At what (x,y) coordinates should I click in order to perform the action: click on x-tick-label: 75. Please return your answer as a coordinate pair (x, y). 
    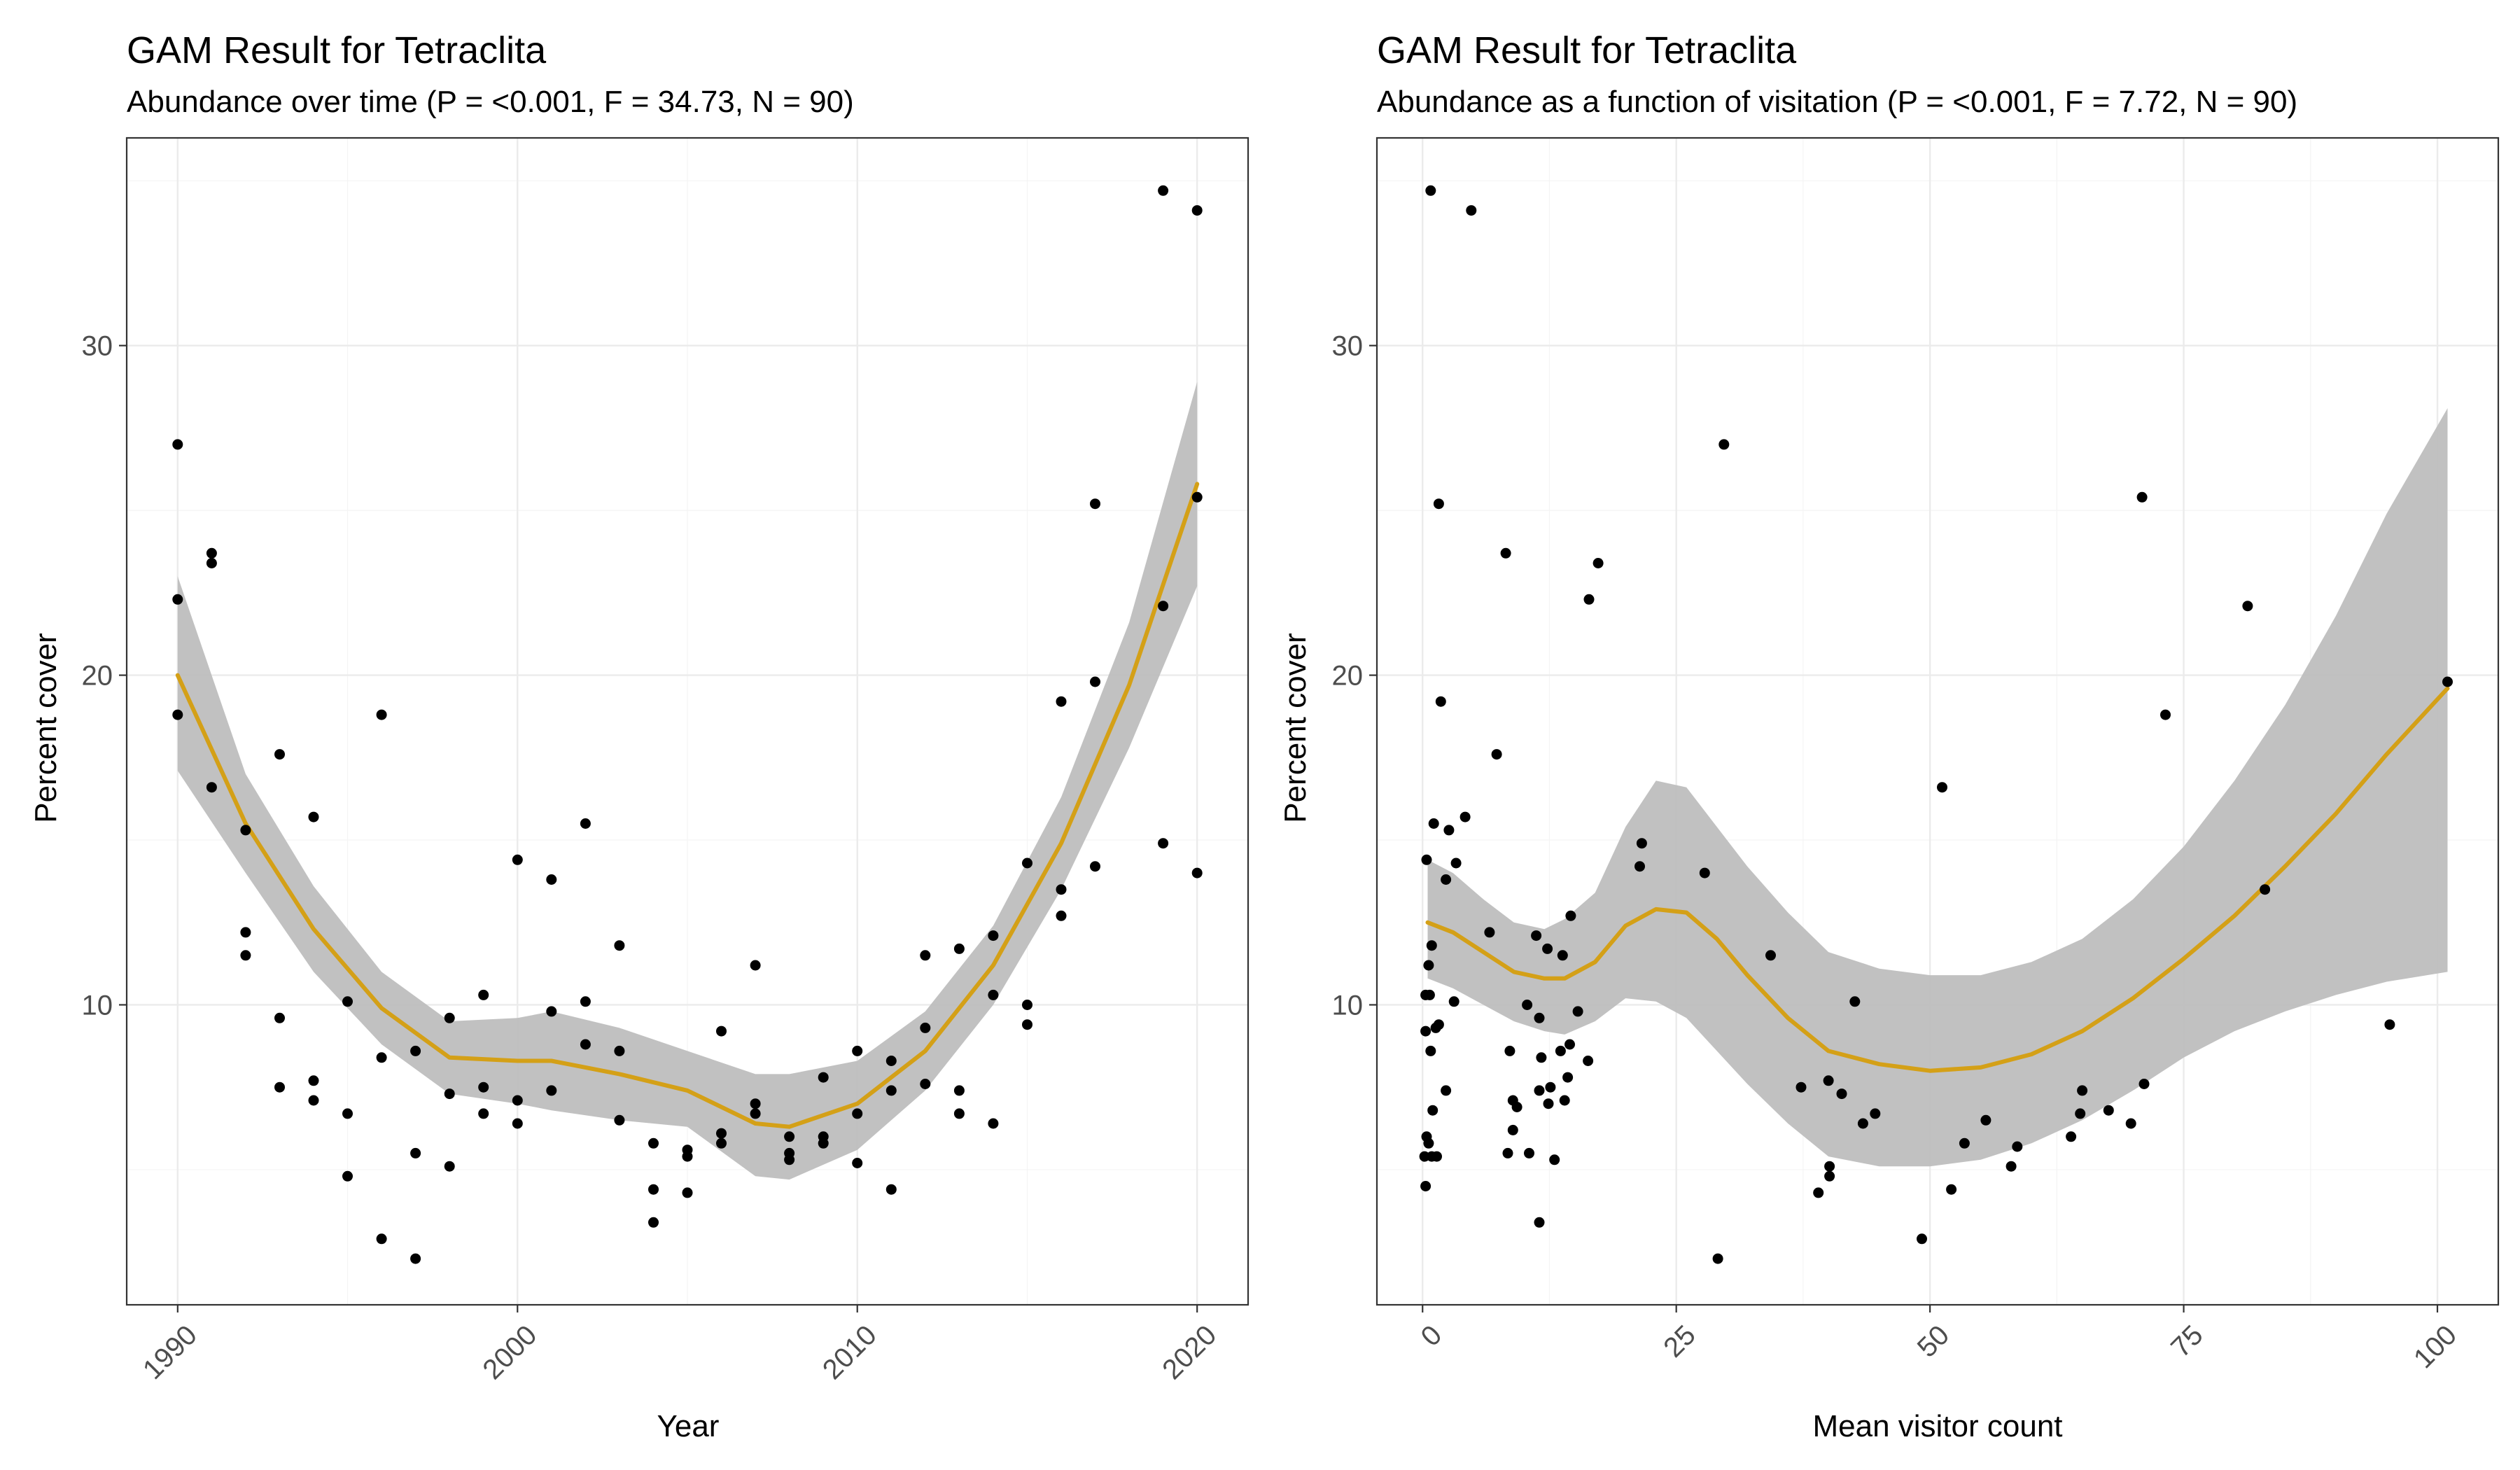
    Looking at the image, I should click on (2187, 1342).